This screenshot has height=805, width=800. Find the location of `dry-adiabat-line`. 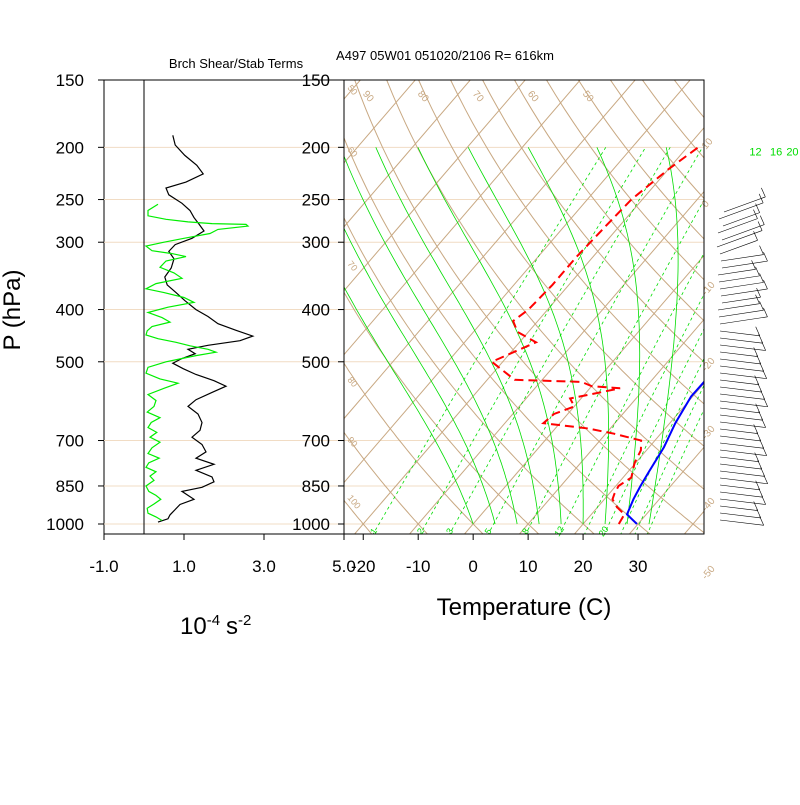

dry-adiabat-line is located at coordinates (791, 267).